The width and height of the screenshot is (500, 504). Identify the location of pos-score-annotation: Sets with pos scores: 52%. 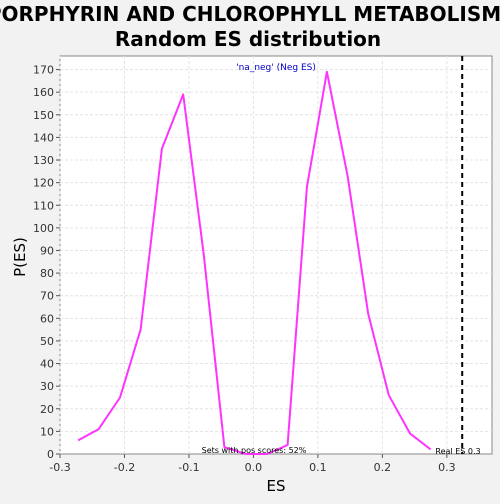
(254, 450).